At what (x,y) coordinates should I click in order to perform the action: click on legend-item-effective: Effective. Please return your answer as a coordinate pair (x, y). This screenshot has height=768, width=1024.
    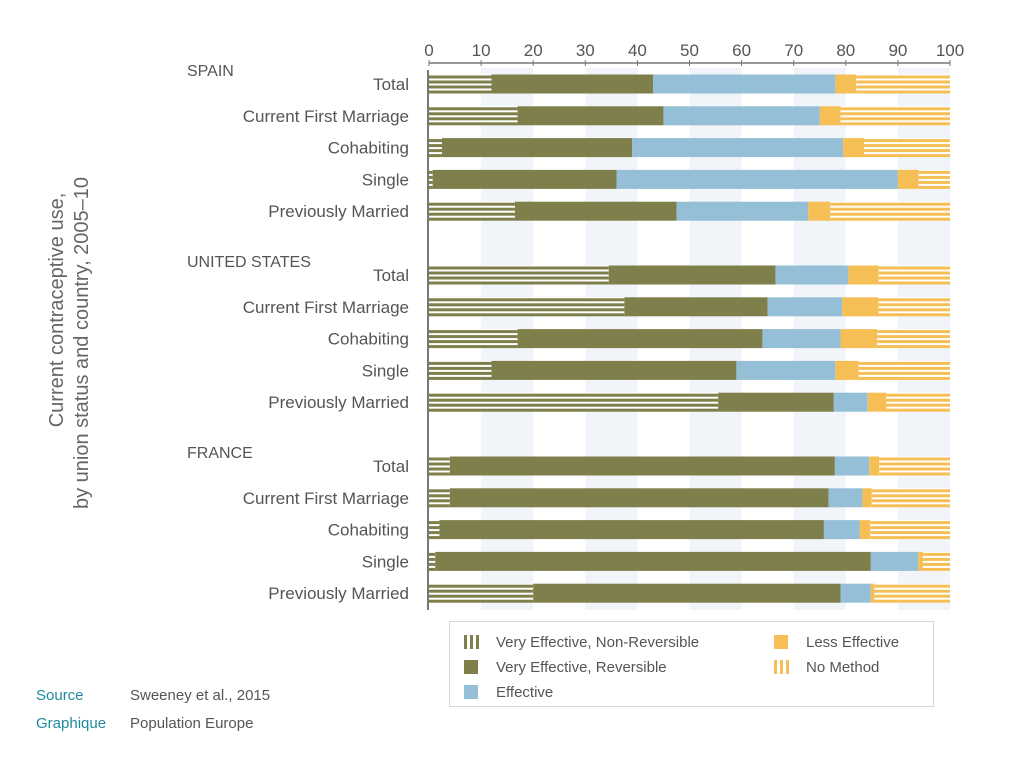
    Looking at the image, I should click on (508, 692).